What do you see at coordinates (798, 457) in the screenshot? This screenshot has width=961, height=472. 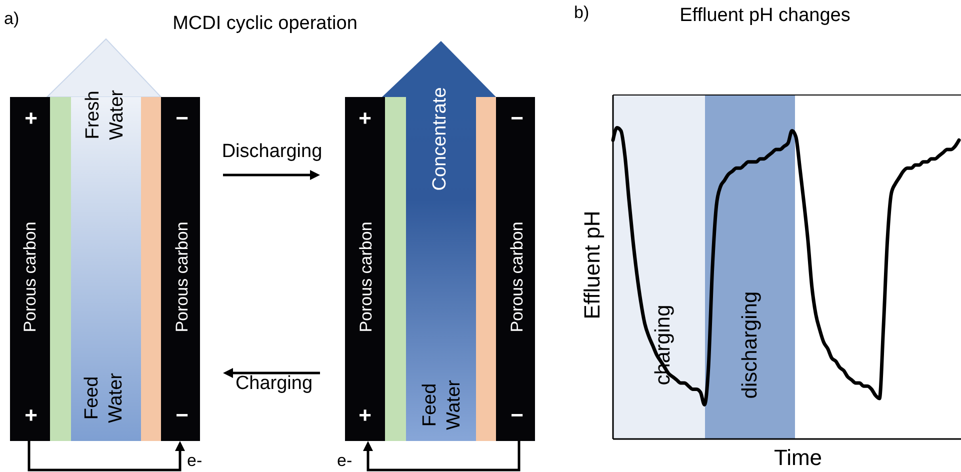 I see `x-axis-title: Time` at bounding box center [798, 457].